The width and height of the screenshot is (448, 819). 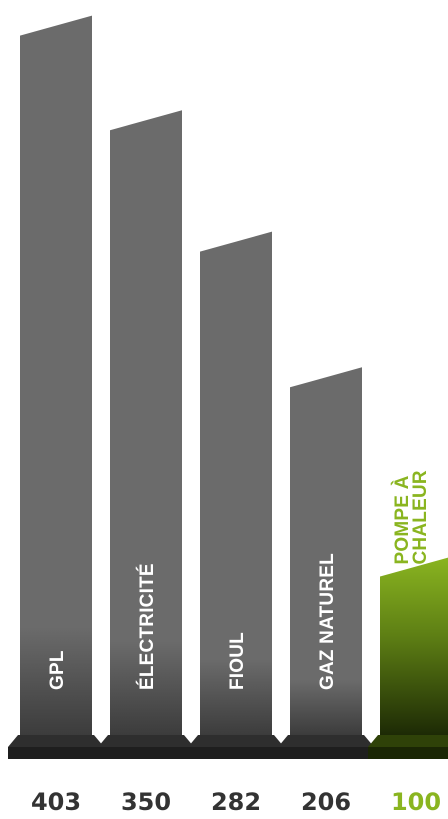 What do you see at coordinates (327, 621) in the screenshot?
I see `category-label: GAZ NATUREL` at bounding box center [327, 621].